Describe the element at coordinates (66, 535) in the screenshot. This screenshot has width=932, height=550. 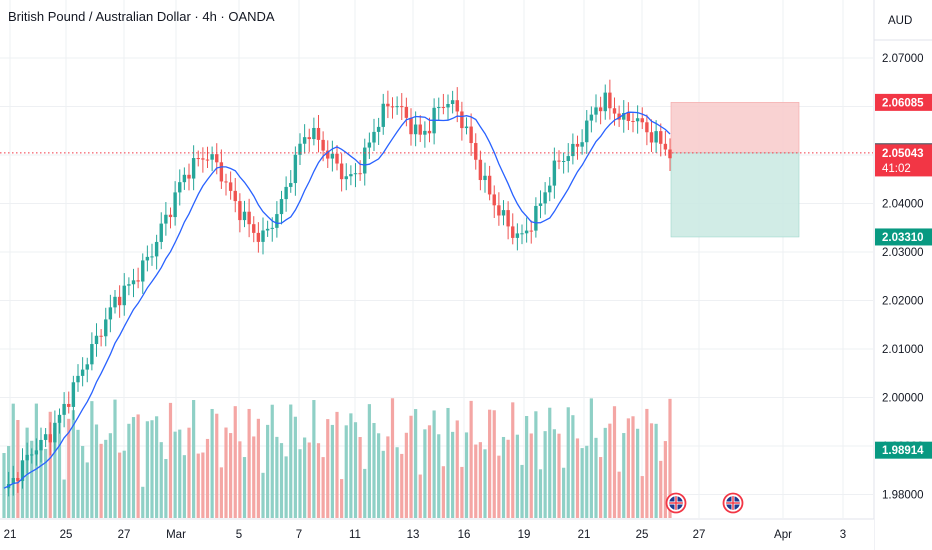
I see `x-tick-label: 25` at that location.